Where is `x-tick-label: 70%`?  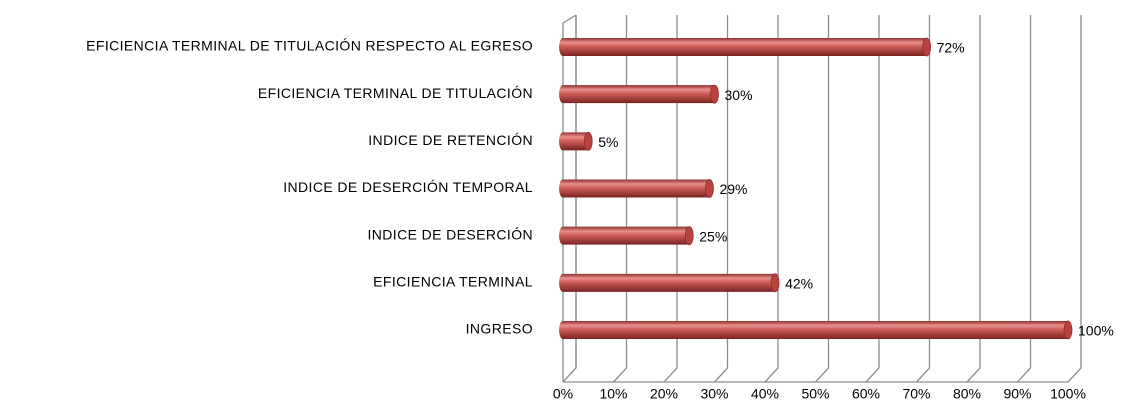
x-tick-label: 70% is located at coordinates (916, 393).